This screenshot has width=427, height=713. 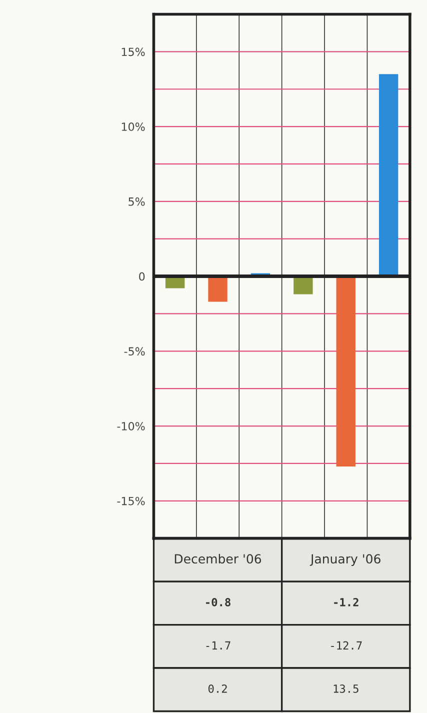 What do you see at coordinates (133, 126) in the screenshot?
I see `y-tick-label: 10%` at bounding box center [133, 126].